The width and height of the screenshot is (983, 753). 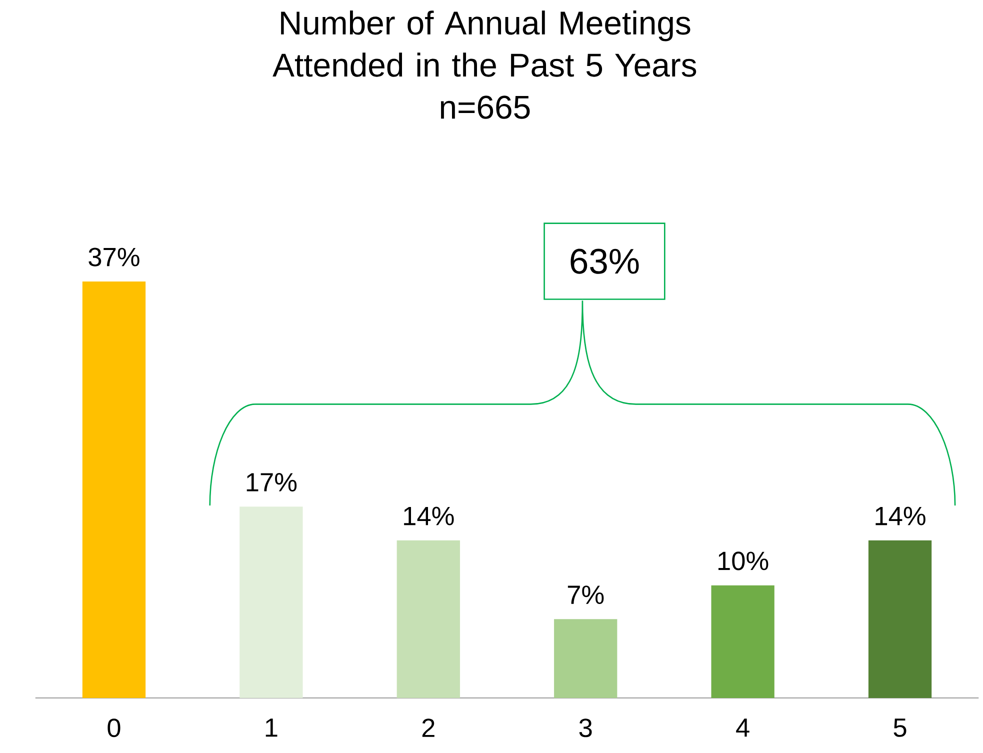 What do you see at coordinates (586, 595) in the screenshot?
I see `data-label: 7%` at bounding box center [586, 595].